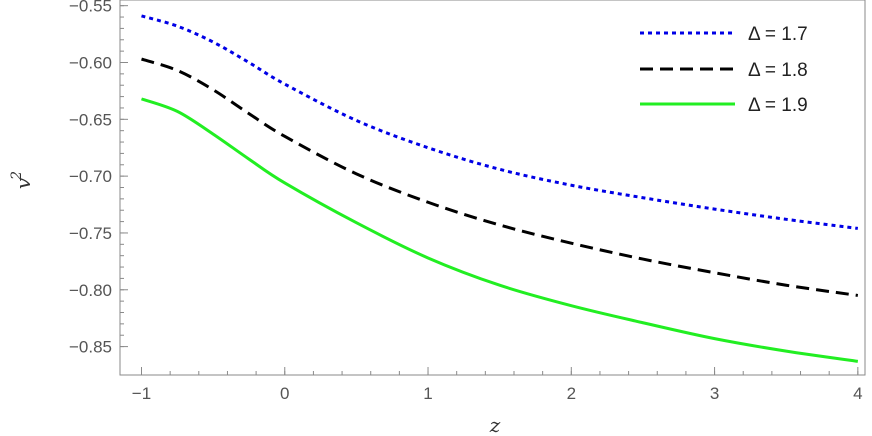 The height and width of the screenshot is (436, 872). Describe the element at coordinates (90, 119) in the screenshot. I see `y-tick-label: −0.65` at that location.